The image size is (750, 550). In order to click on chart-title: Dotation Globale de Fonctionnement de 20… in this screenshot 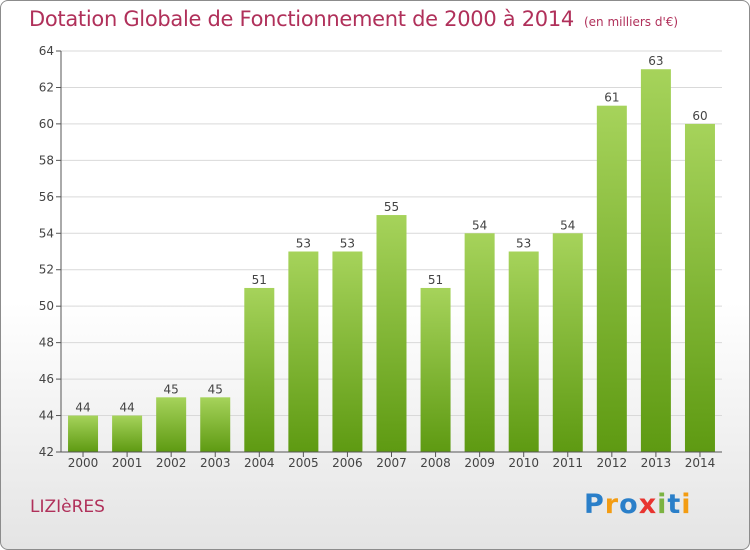, I will do `click(353, 19)`.